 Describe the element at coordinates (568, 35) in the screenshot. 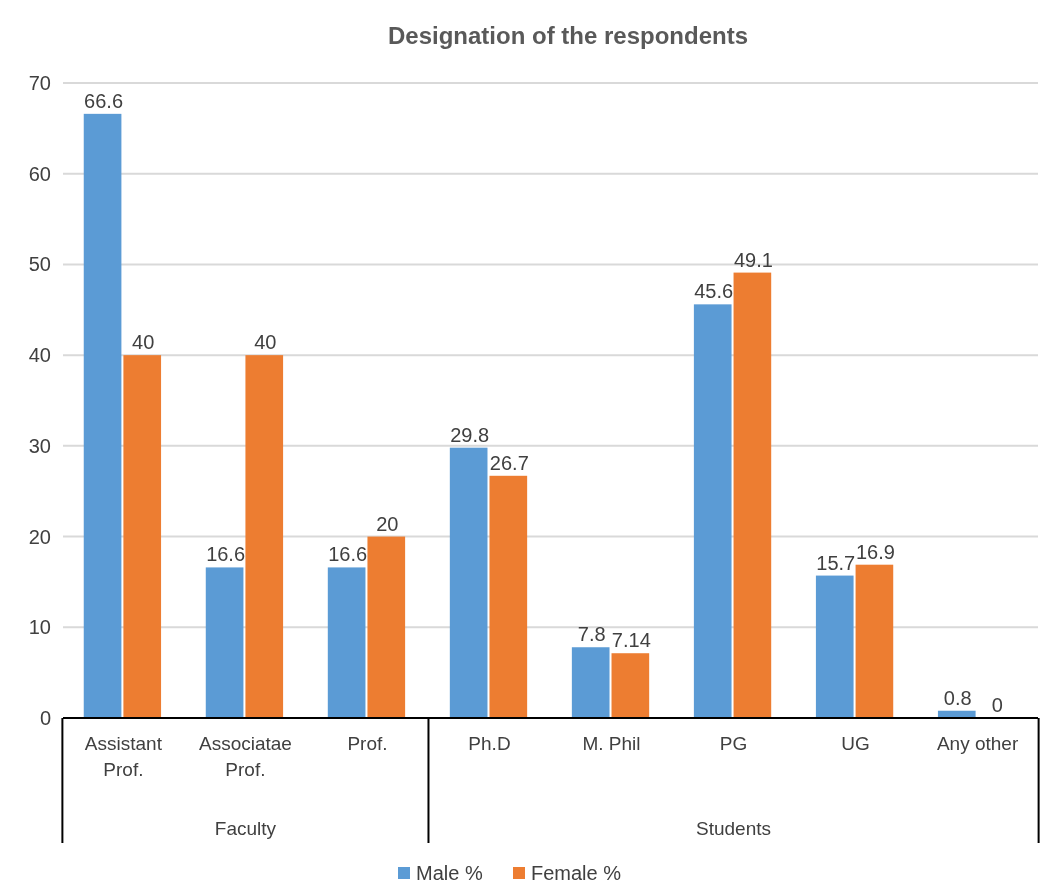

I see `chart-title: Designation of the respondents` at that location.